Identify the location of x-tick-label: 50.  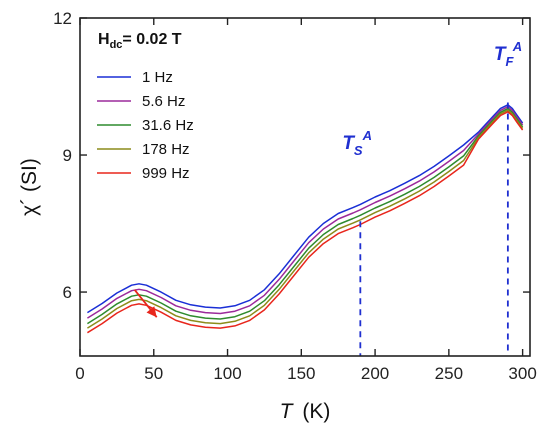
(153, 373).